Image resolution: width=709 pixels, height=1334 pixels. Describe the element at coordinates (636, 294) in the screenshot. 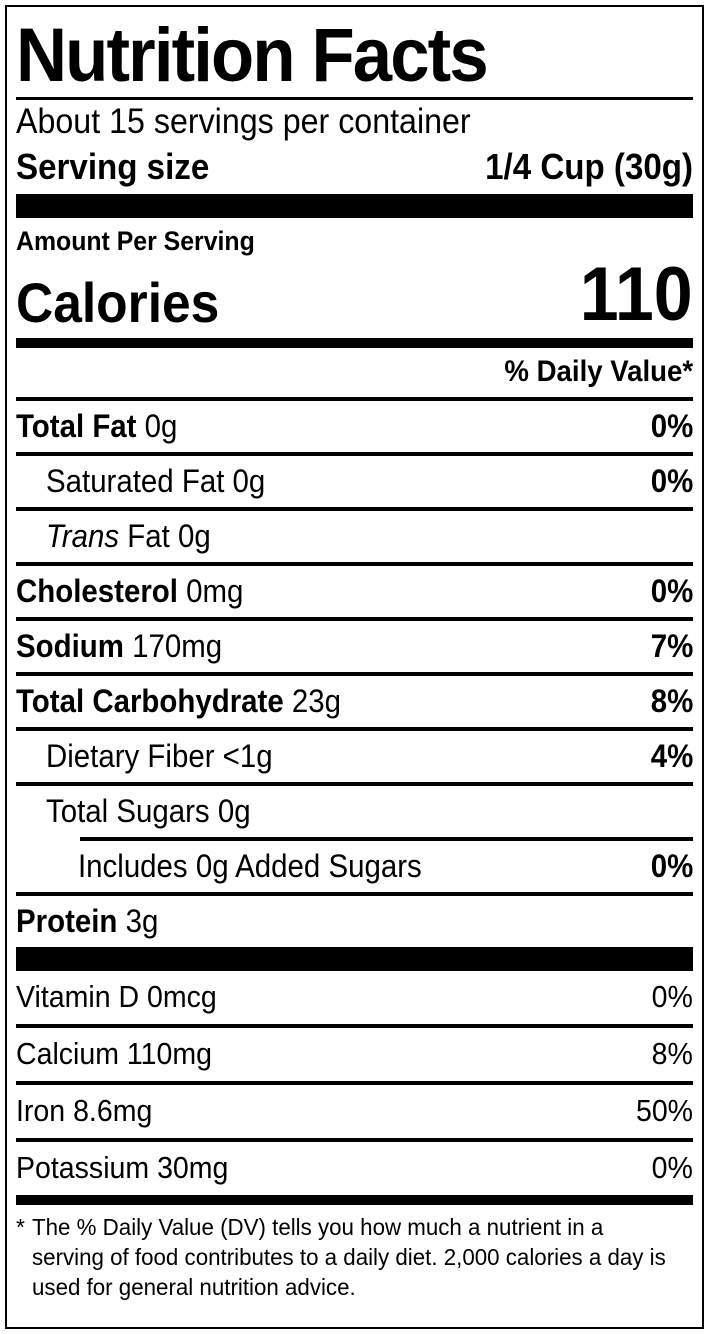

I see `calories-value: 110` at that location.